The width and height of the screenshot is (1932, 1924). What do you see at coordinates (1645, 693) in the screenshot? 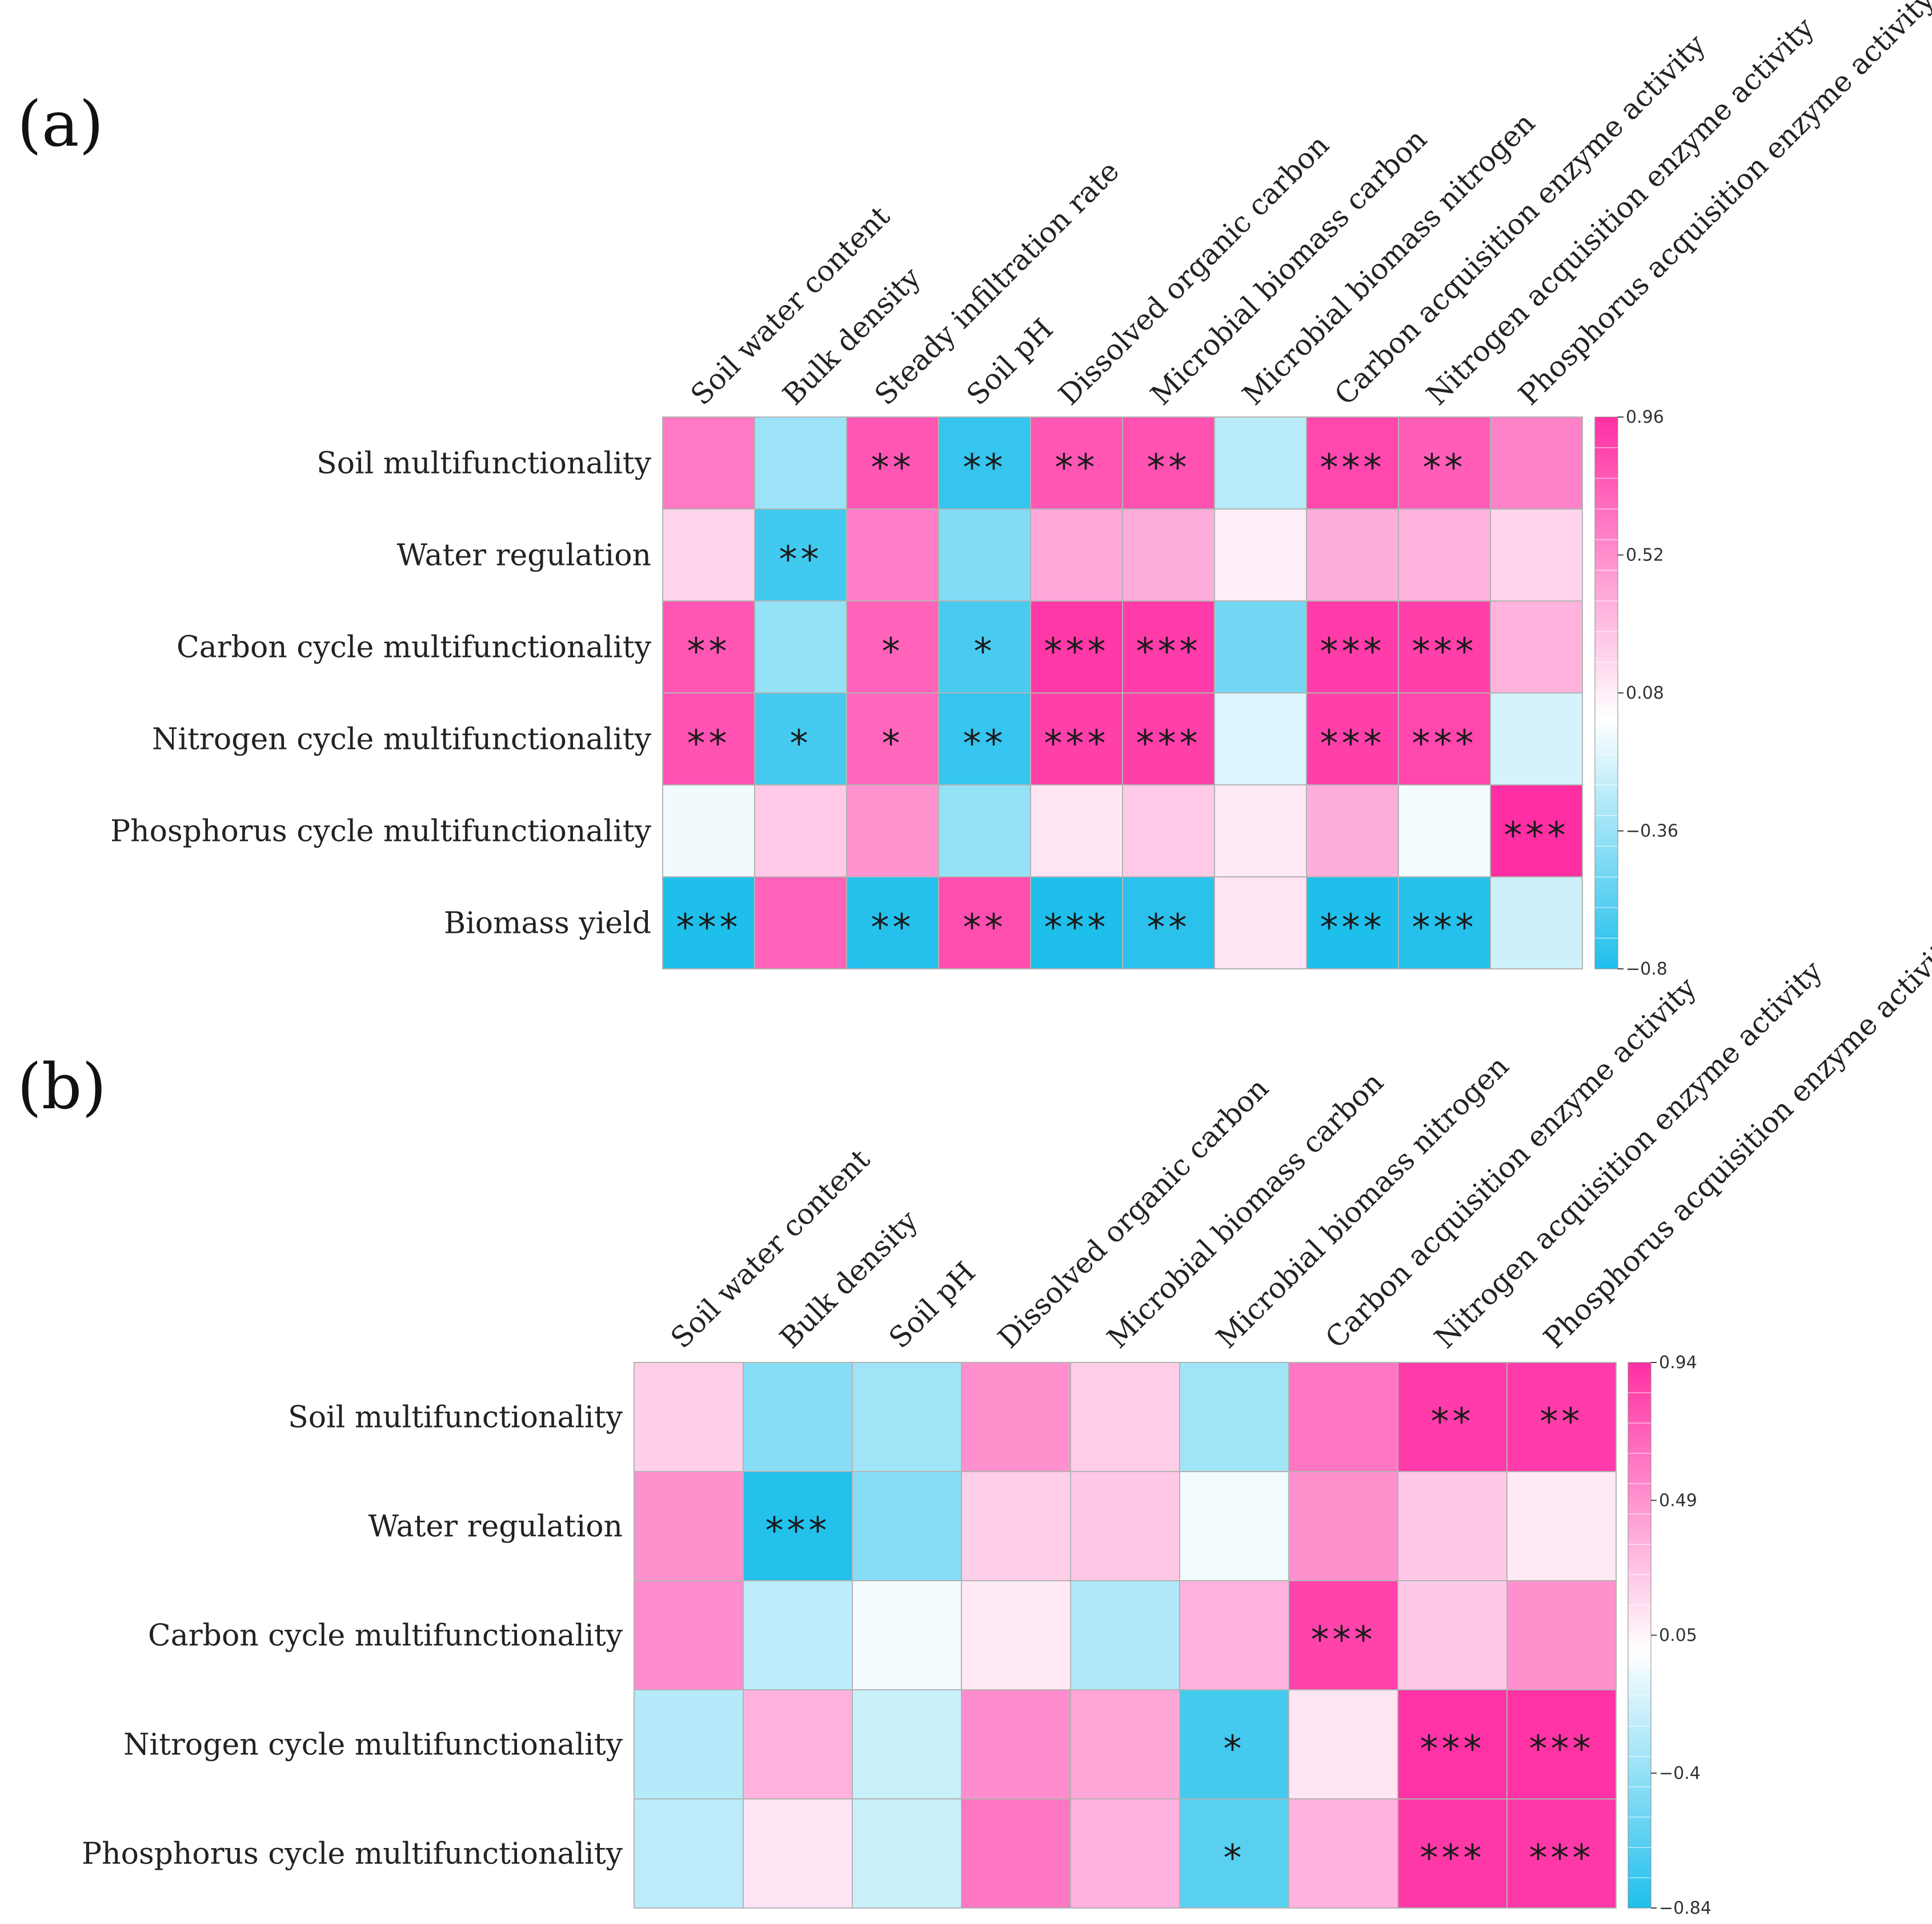
I see `colorbar-tick-label: 0.08` at bounding box center [1645, 693].